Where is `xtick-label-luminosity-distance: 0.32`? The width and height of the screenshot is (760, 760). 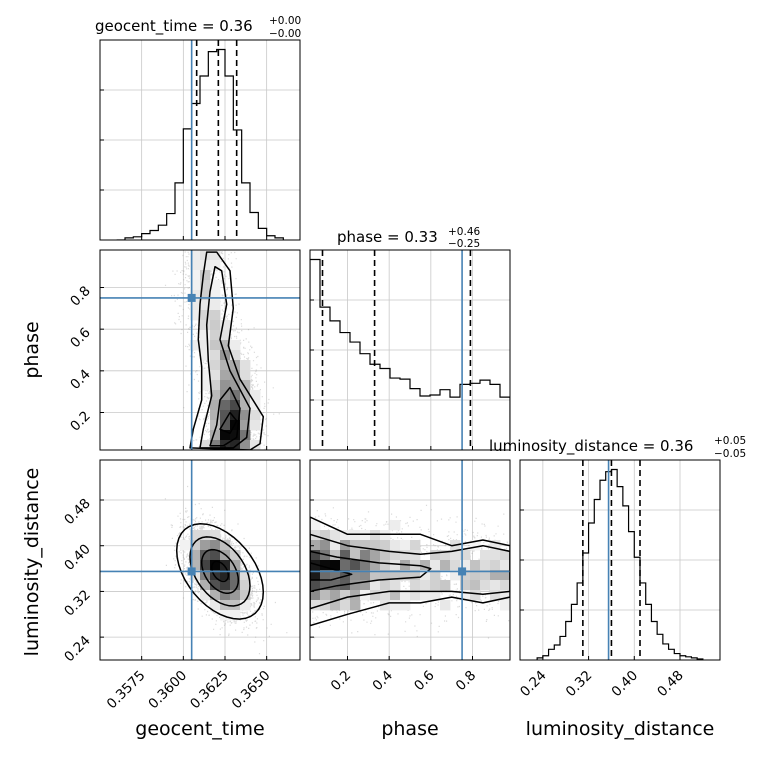
xtick-label-luminosity-distance: 0.32 is located at coordinates (579, 684).